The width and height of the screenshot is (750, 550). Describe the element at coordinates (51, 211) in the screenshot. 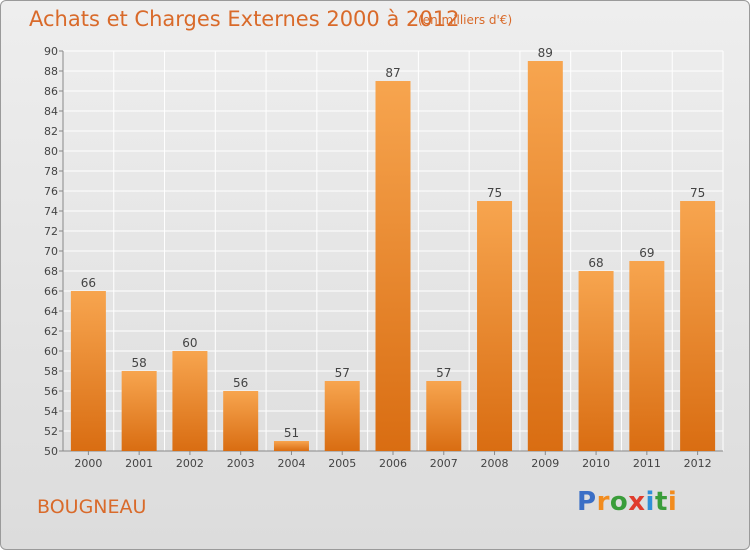

I see `y-tick-label: 74` at that location.